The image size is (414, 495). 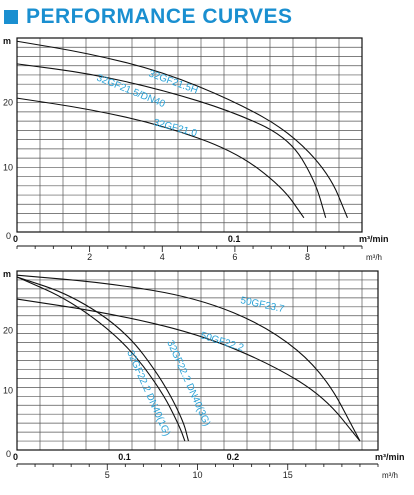 What do you see at coordinates (162, 257) in the screenshot?
I see `x-tick-label-secondary: 4` at bounding box center [162, 257].